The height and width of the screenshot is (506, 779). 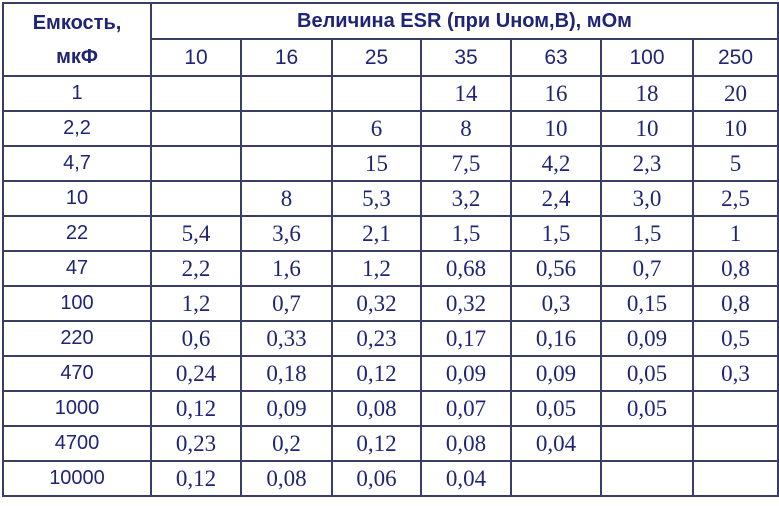 I want to click on esr-value: 8, so click(x=466, y=128).